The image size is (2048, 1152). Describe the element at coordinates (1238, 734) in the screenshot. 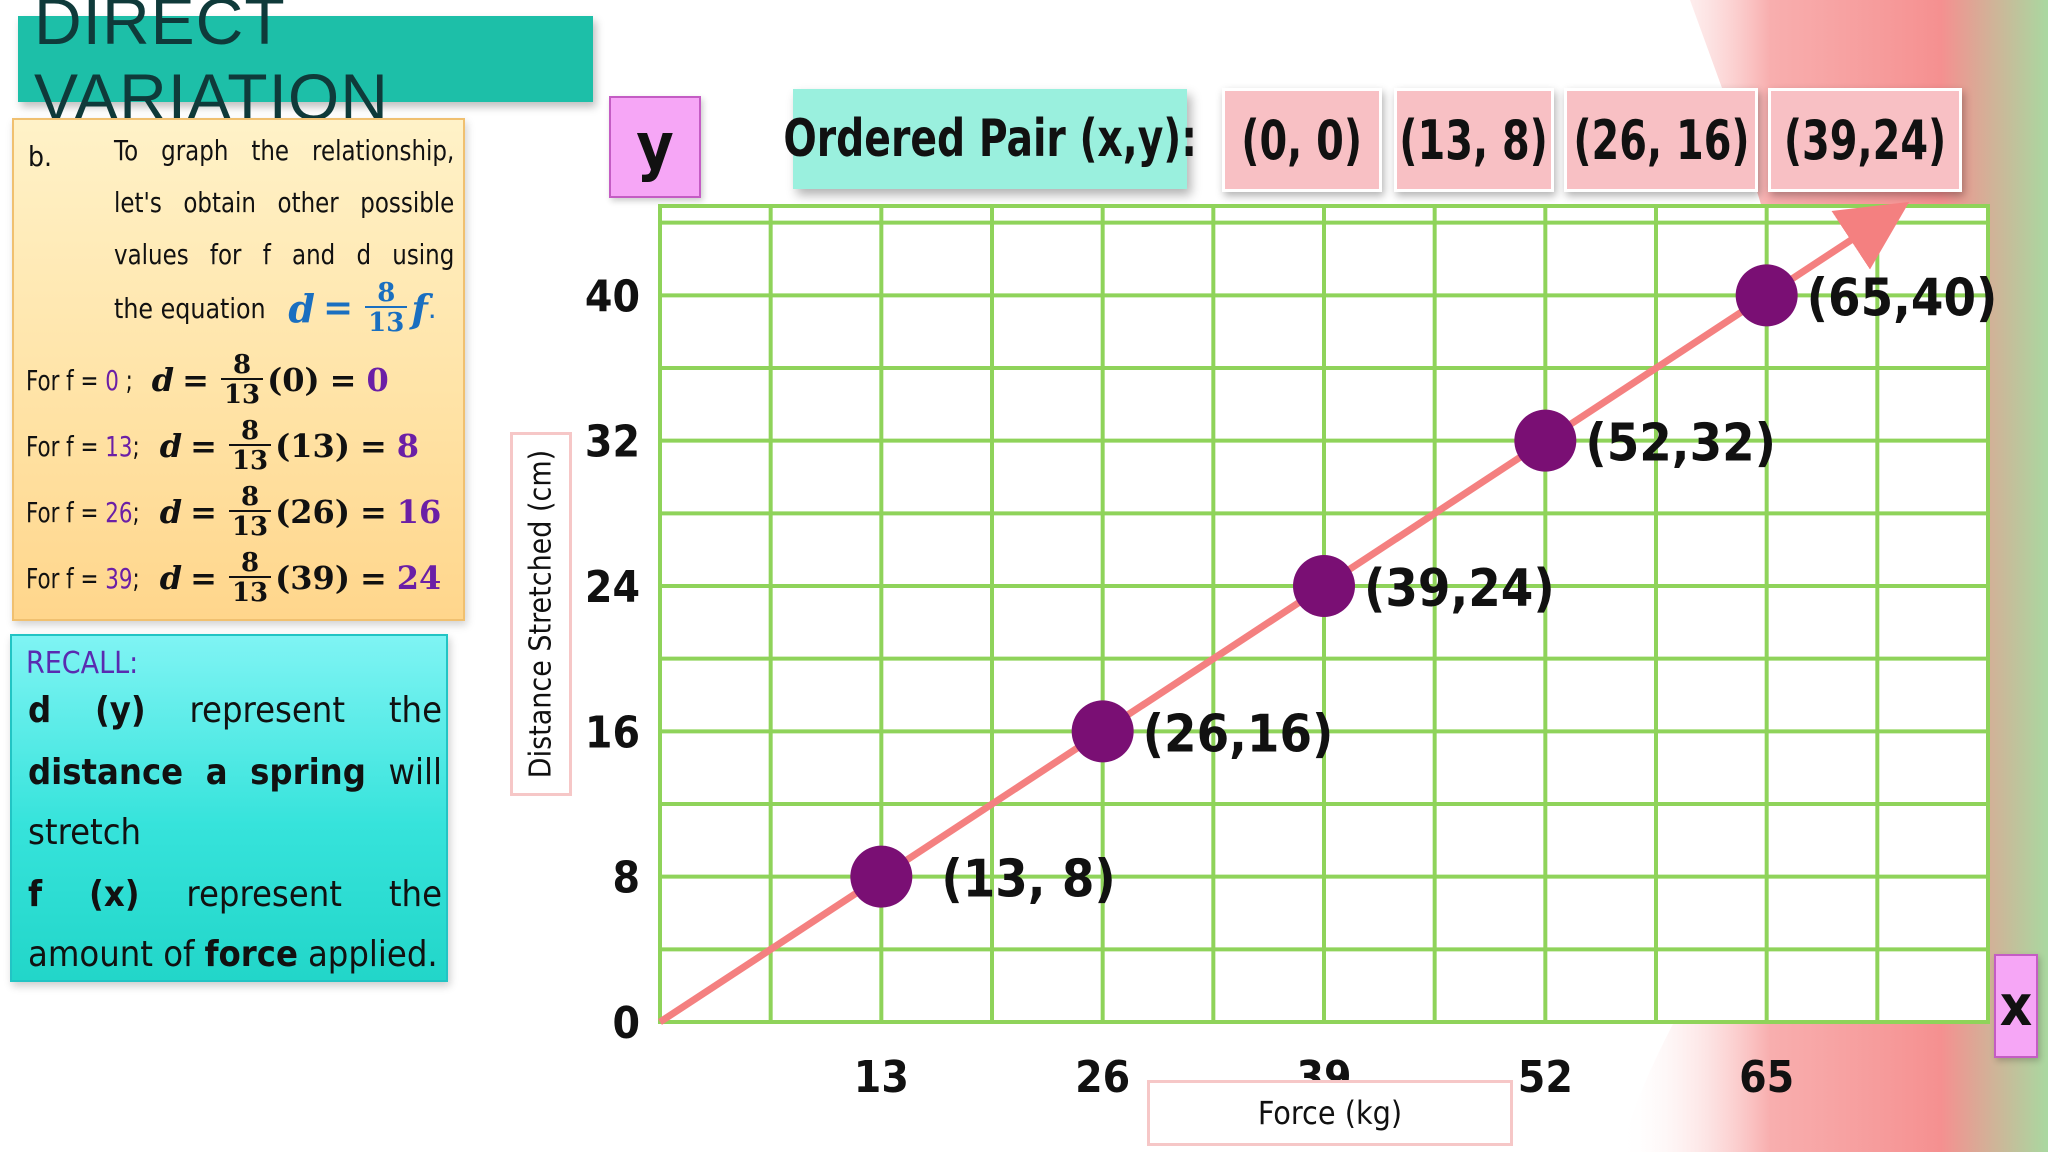

I see `point-label: (26,16)` at that location.